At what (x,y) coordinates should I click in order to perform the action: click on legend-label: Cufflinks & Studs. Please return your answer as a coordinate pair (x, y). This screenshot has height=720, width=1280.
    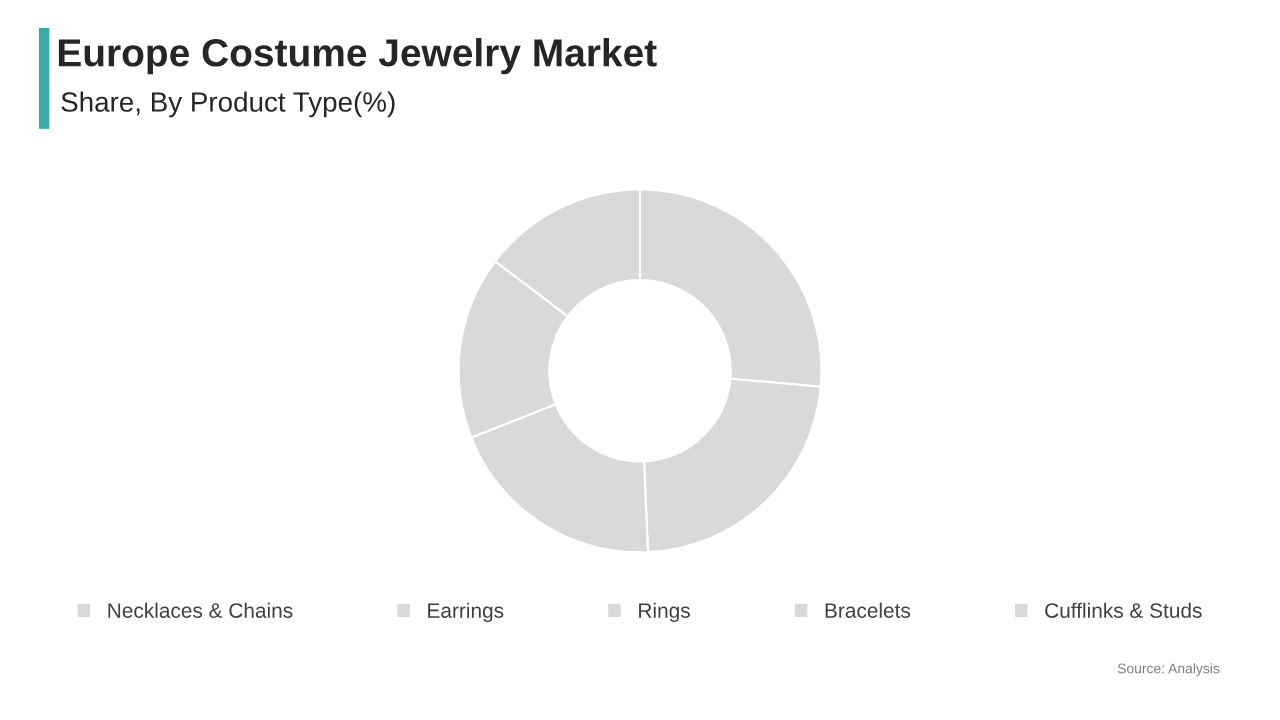
    Looking at the image, I should click on (1123, 610).